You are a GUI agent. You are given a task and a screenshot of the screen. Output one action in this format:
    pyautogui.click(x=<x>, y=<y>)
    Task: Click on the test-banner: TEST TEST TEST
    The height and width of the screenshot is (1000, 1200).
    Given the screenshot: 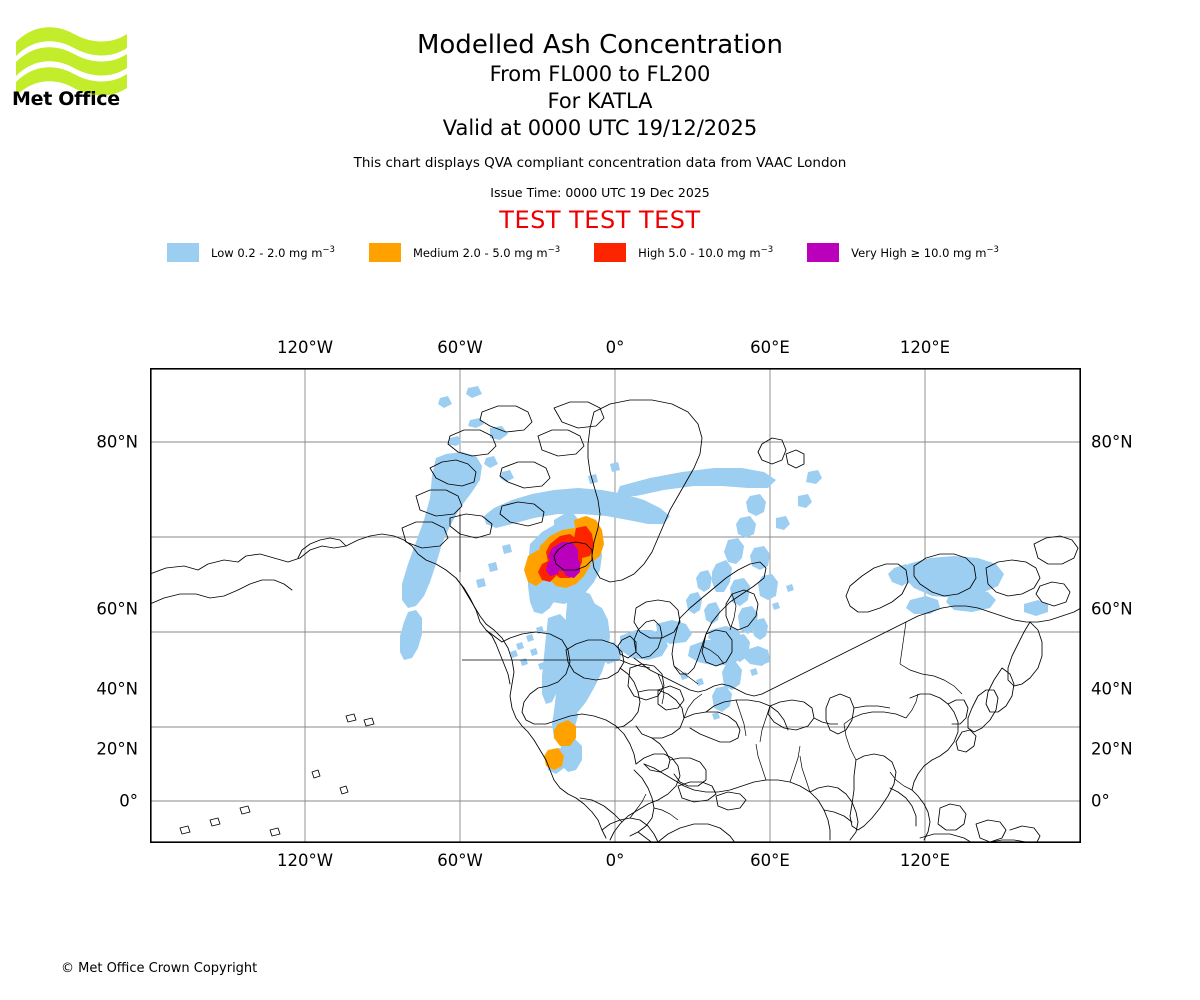 What is the action you would take?
    pyautogui.click(x=600, y=220)
    